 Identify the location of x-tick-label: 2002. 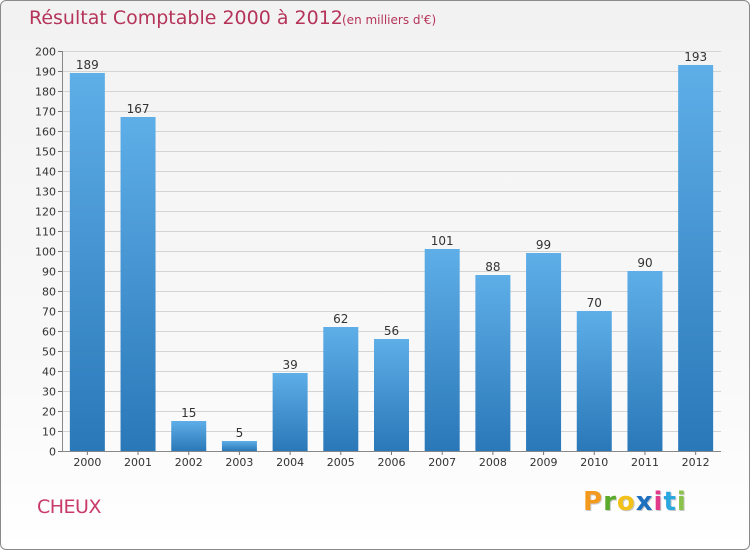
(189, 462).